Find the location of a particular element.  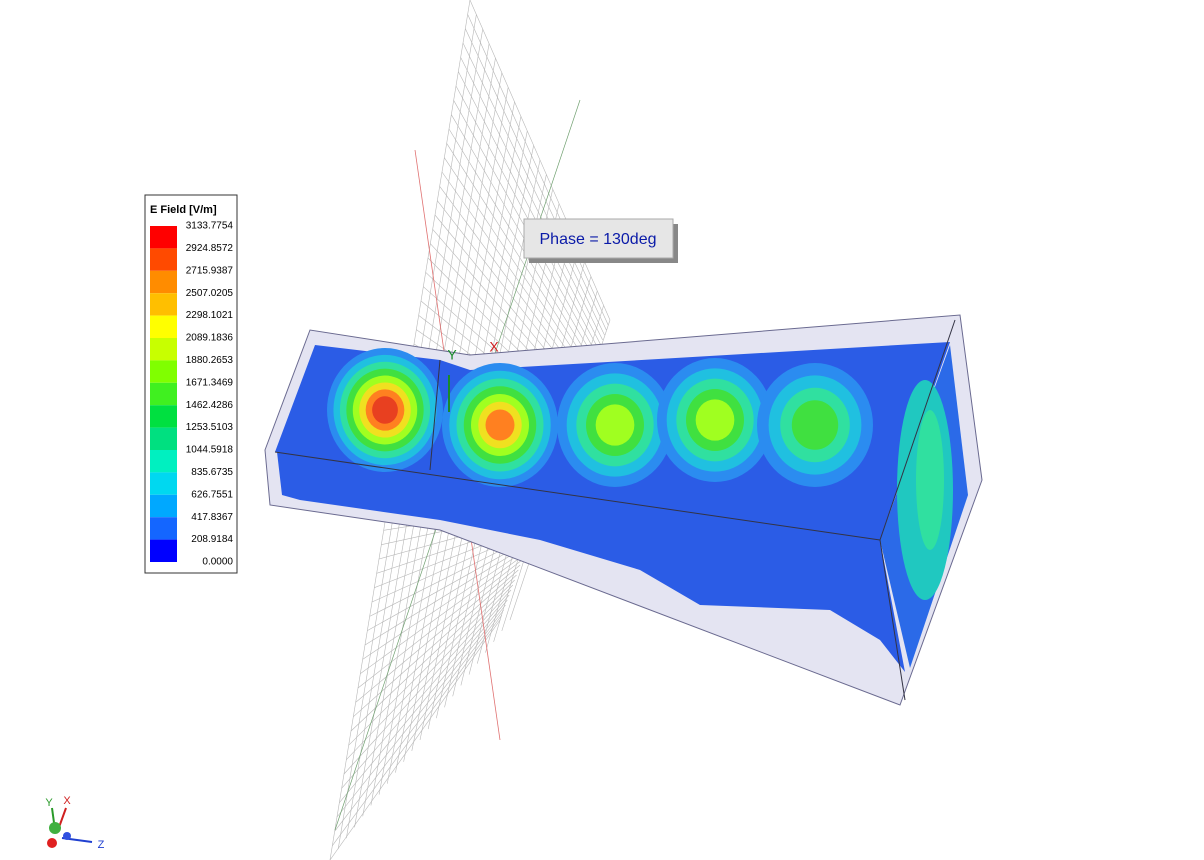

legend-label: 0.0000 is located at coordinates (217, 562).